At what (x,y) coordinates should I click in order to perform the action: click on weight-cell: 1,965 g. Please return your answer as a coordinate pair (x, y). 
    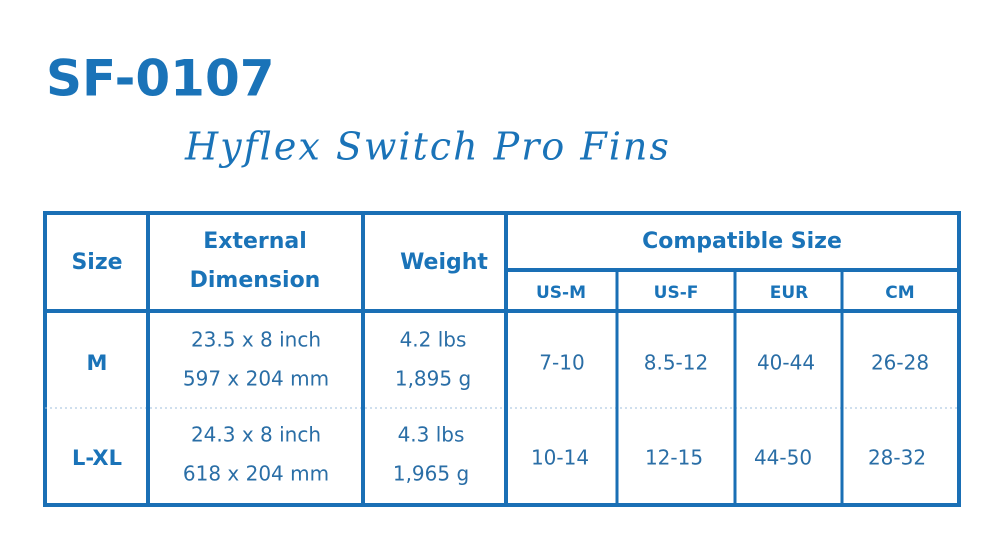
    Looking at the image, I should click on (431, 474).